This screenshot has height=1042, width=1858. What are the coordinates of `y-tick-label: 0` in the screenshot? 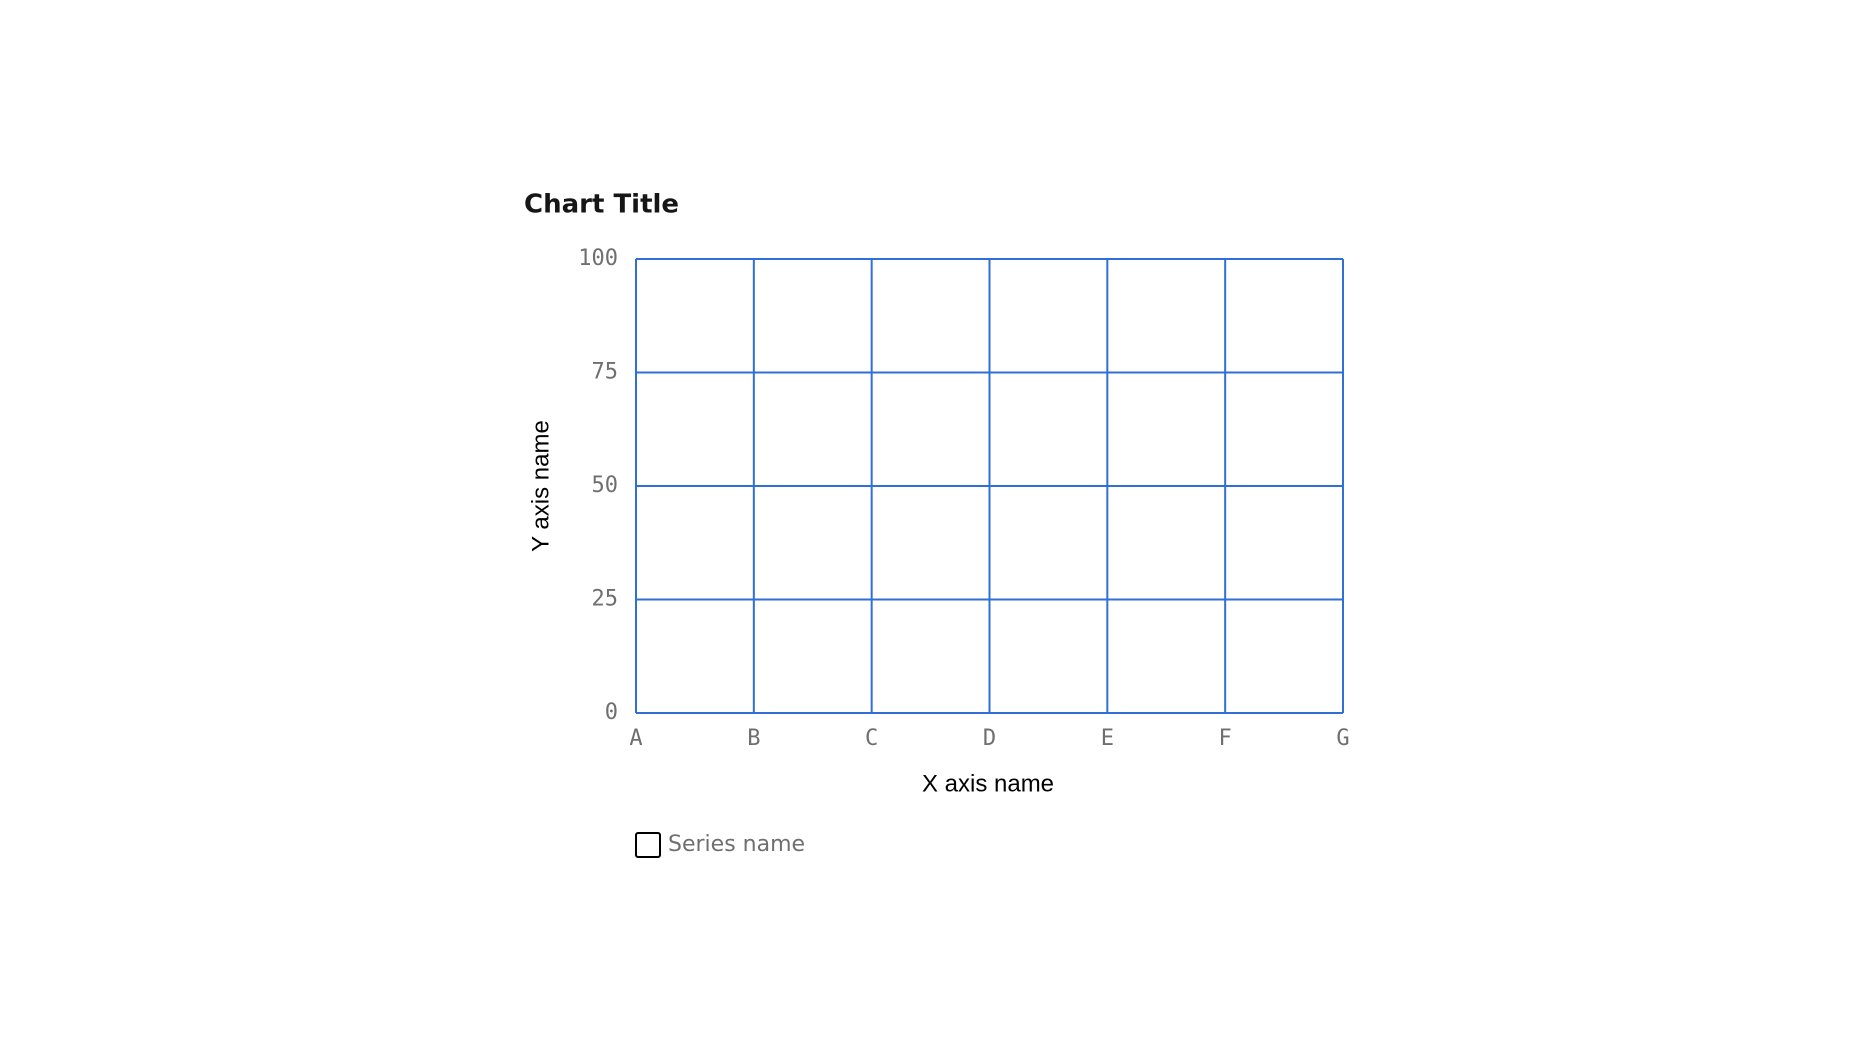 It's located at (611, 712).